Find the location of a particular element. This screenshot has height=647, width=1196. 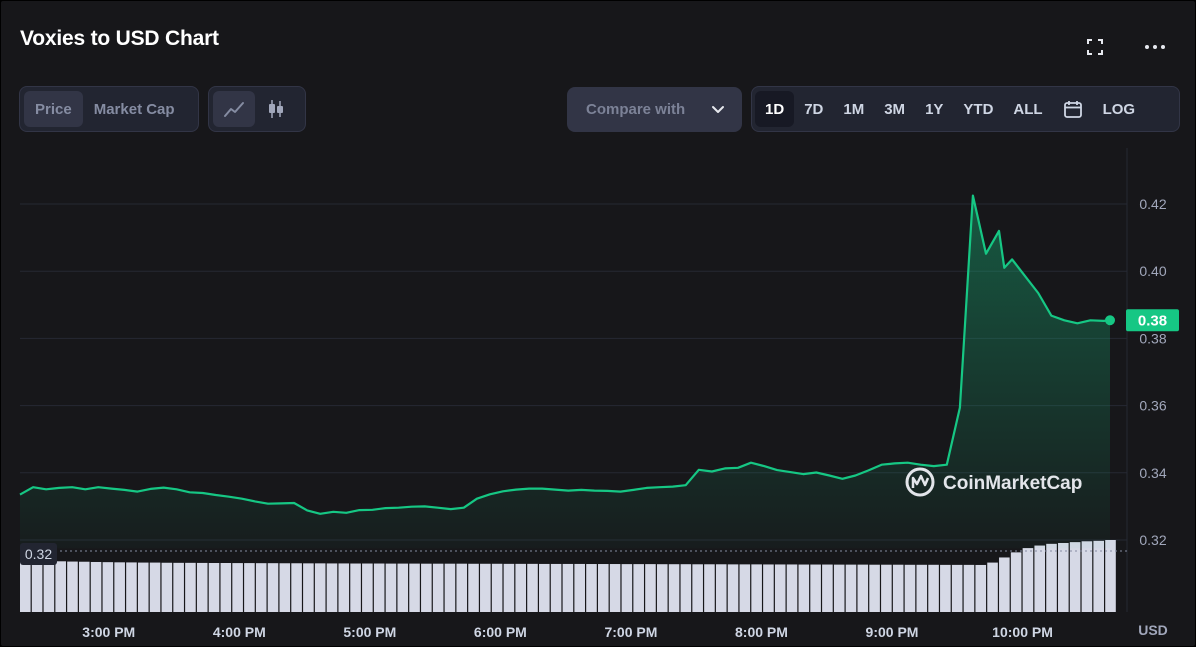

range-1d: 1D is located at coordinates (775, 109).